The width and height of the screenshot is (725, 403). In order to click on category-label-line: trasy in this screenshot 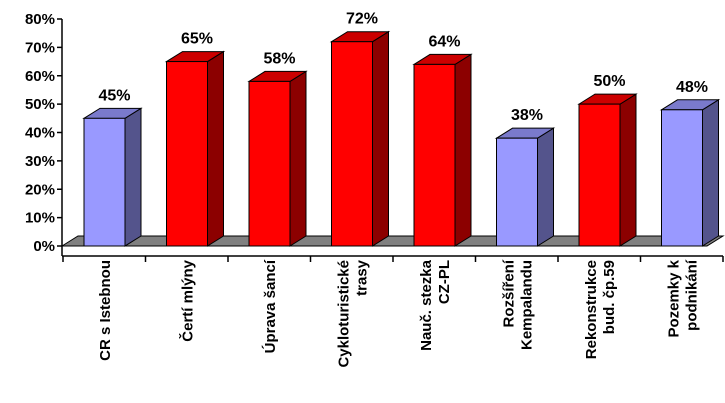, I will do `click(362, 277)`.